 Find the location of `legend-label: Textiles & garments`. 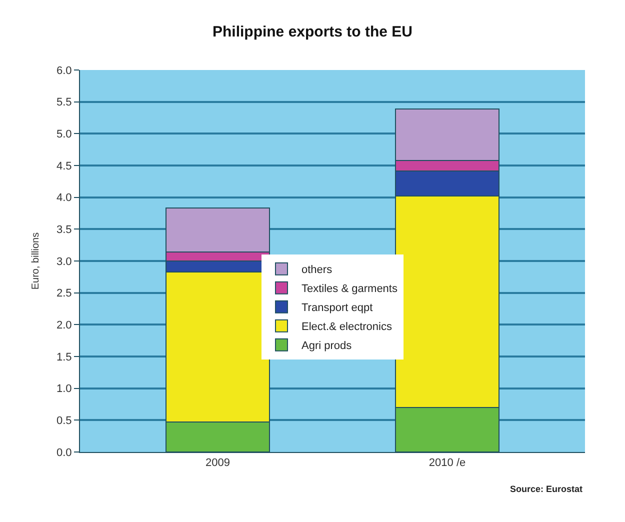

legend-label: Textiles & garments is located at coordinates (350, 289).